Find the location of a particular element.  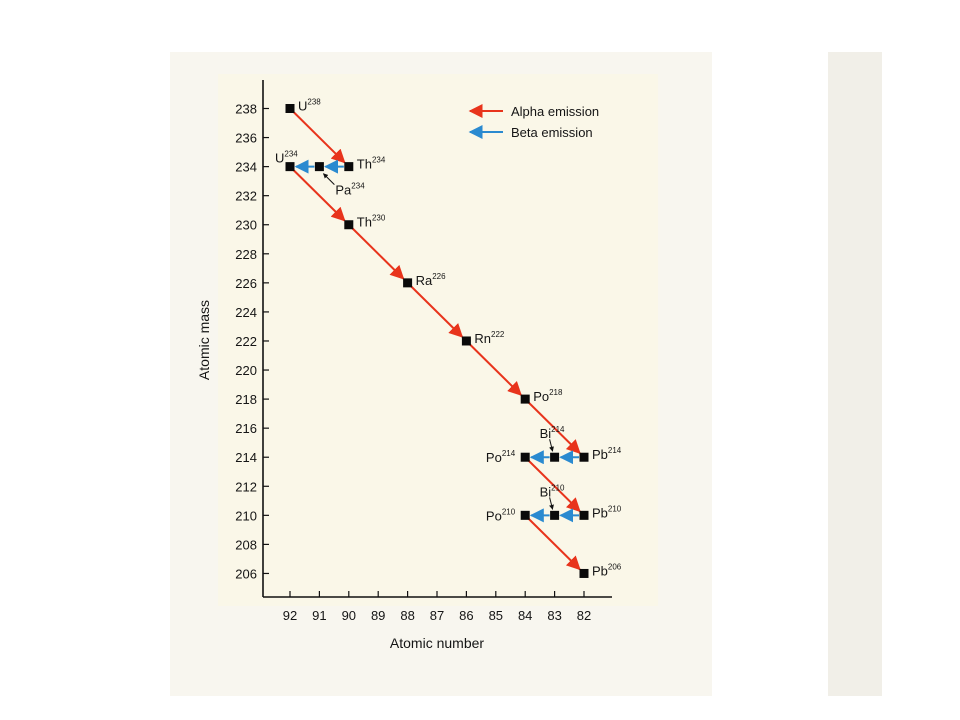

x-tick-label: 88 is located at coordinates (407, 615).